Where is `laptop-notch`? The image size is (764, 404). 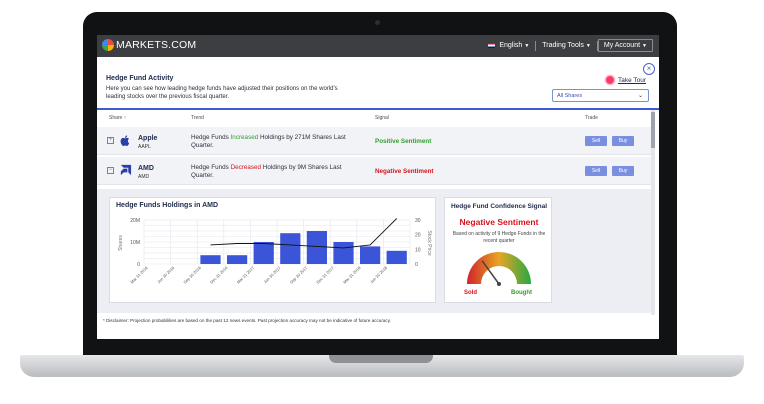 laptop-notch is located at coordinates (381, 359).